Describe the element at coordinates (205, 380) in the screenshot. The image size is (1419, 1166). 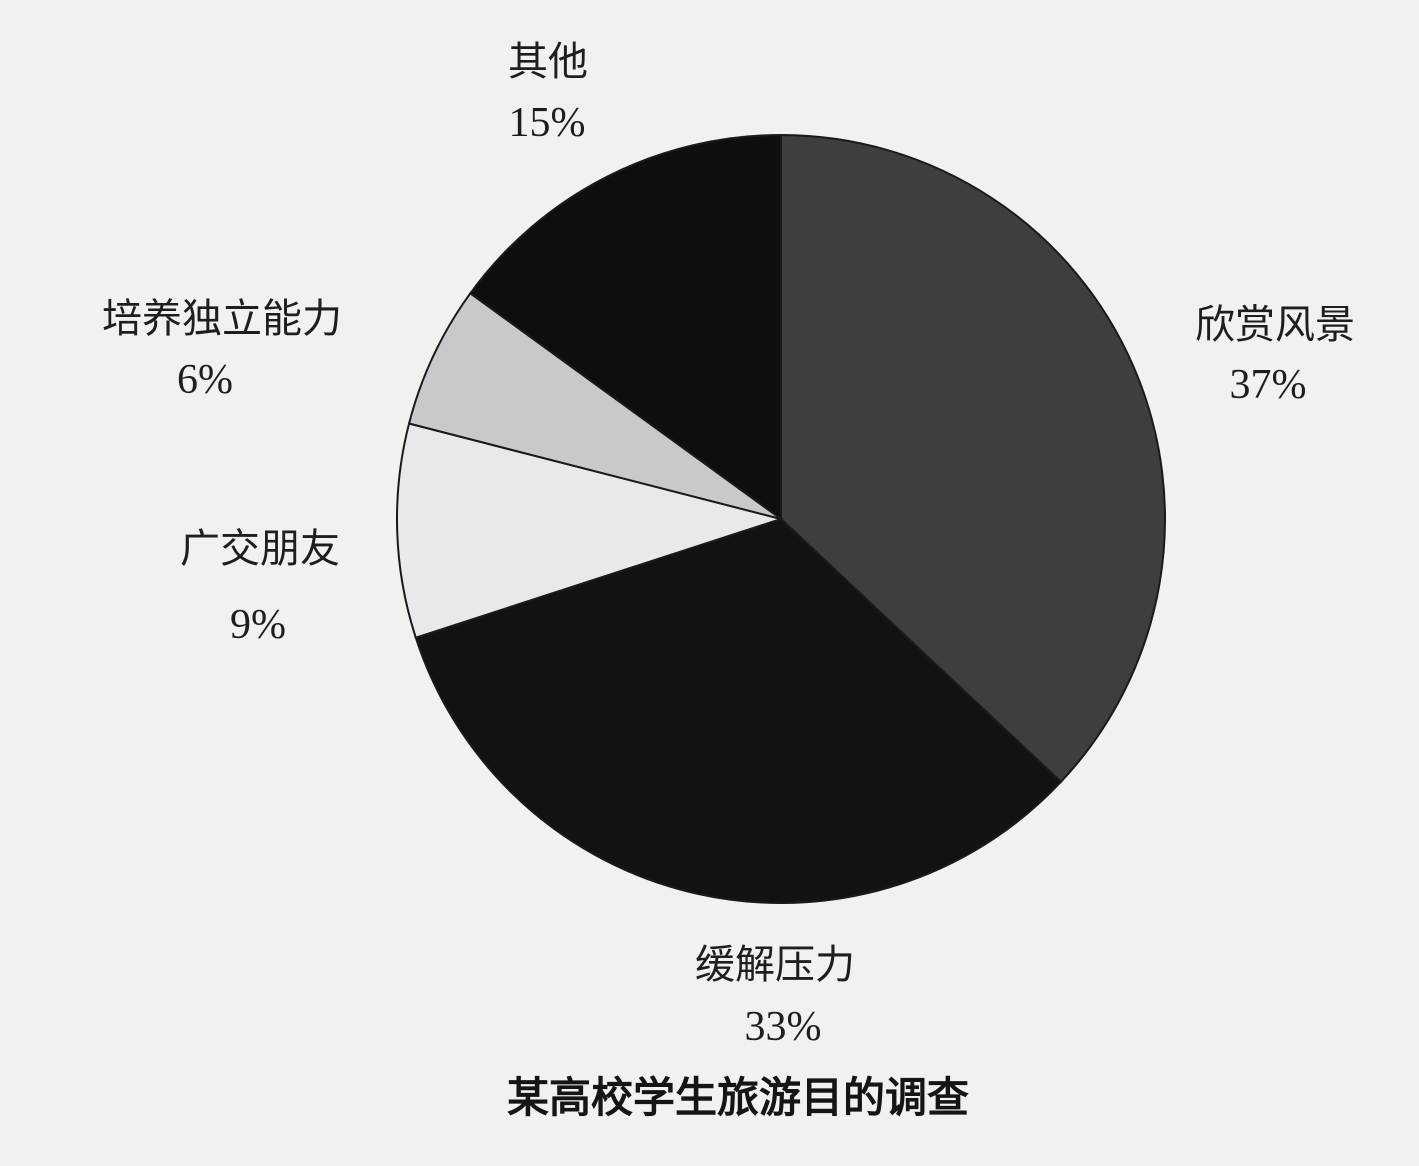
I see `slice-percent-independence: 6%` at that location.